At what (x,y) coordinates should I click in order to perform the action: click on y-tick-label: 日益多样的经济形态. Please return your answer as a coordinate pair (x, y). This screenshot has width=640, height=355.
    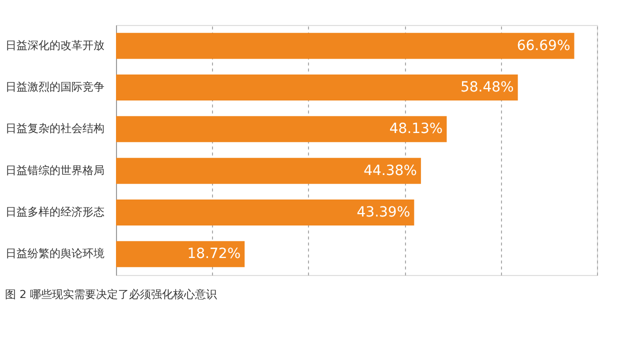
    Looking at the image, I should click on (55, 212).